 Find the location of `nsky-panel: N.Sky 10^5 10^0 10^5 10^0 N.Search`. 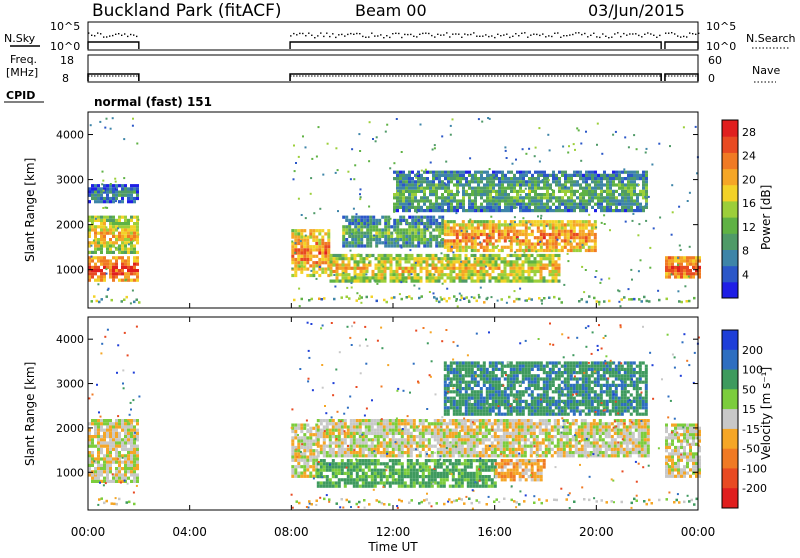

nsky-panel: N.Sky 10^5 10^0 10^5 10^0 N.Search is located at coordinates (400, 36).